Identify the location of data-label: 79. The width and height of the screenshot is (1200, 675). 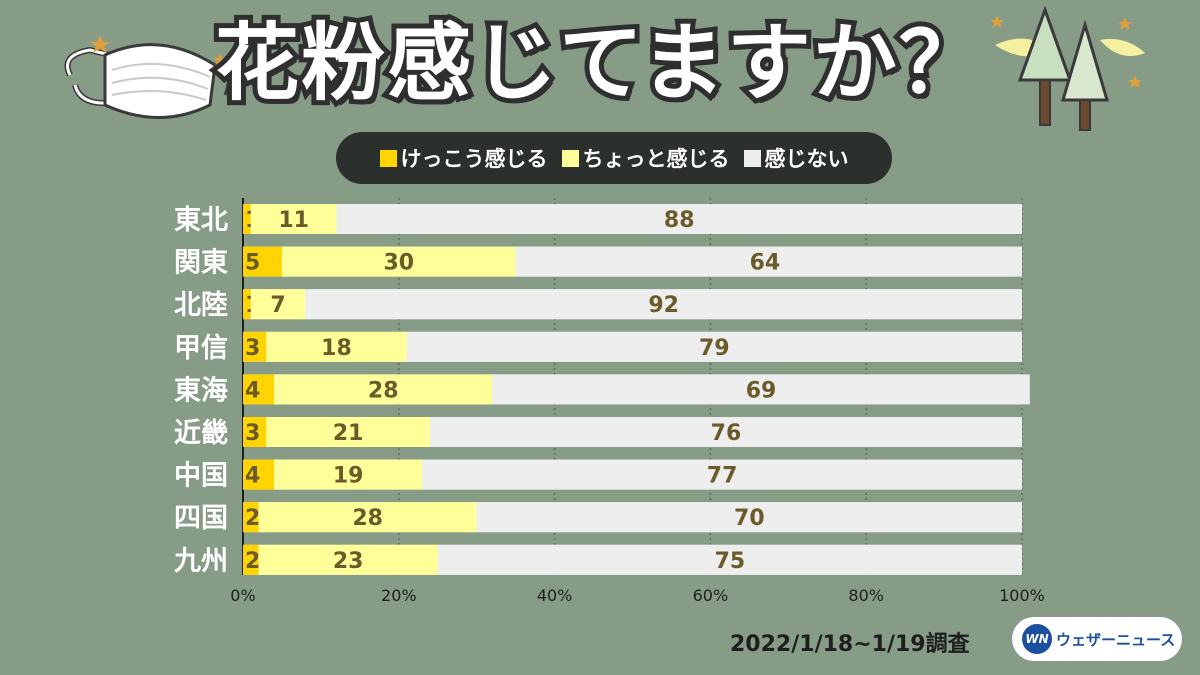
(714, 348).